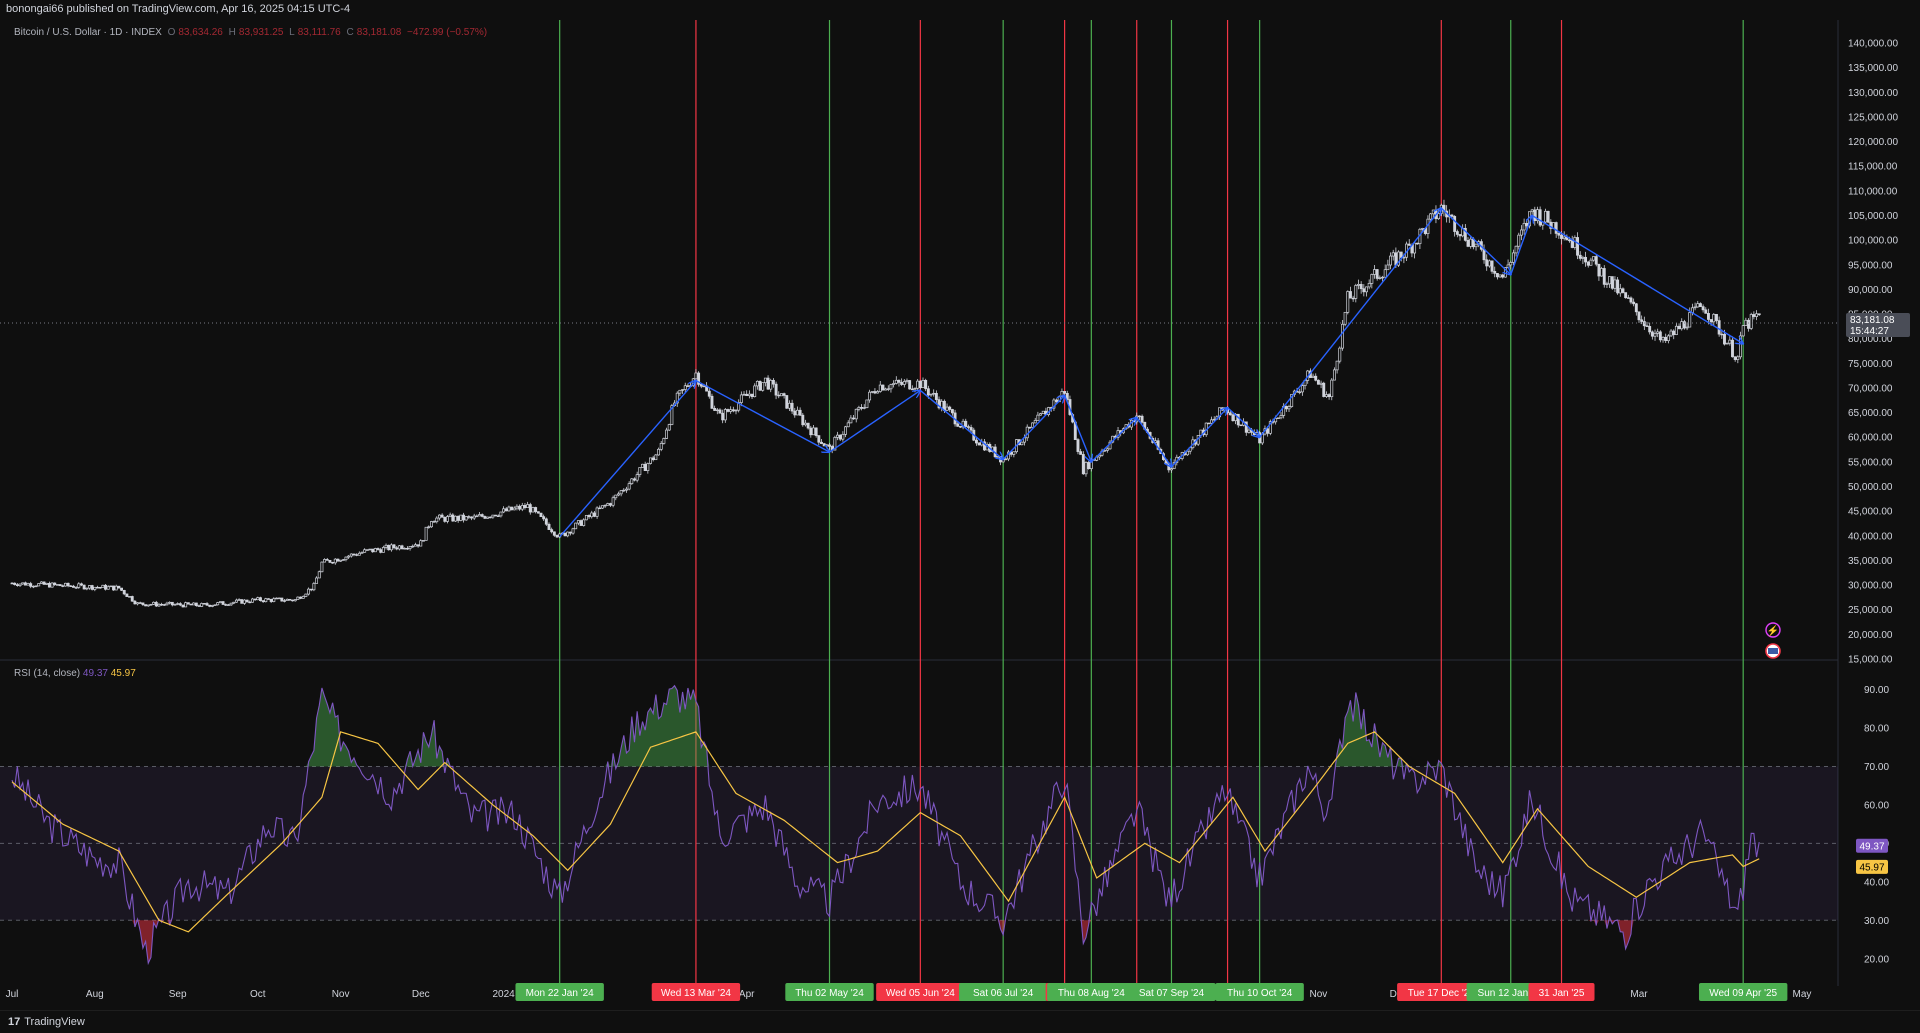 Image resolution: width=1920 pixels, height=1033 pixels. Describe the element at coordinates (379, 32) in the screenshot. I see `close-value: 83,181.08` at that location.